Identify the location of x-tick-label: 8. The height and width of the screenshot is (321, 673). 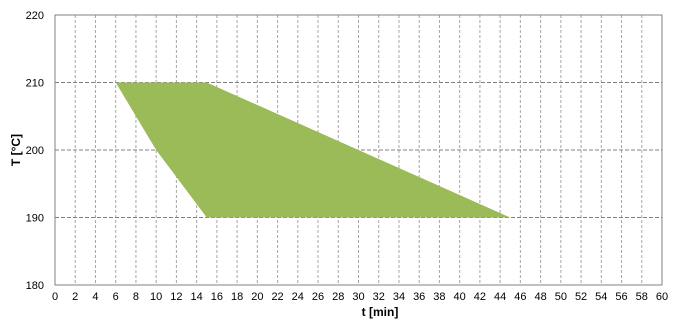
(136, 297).